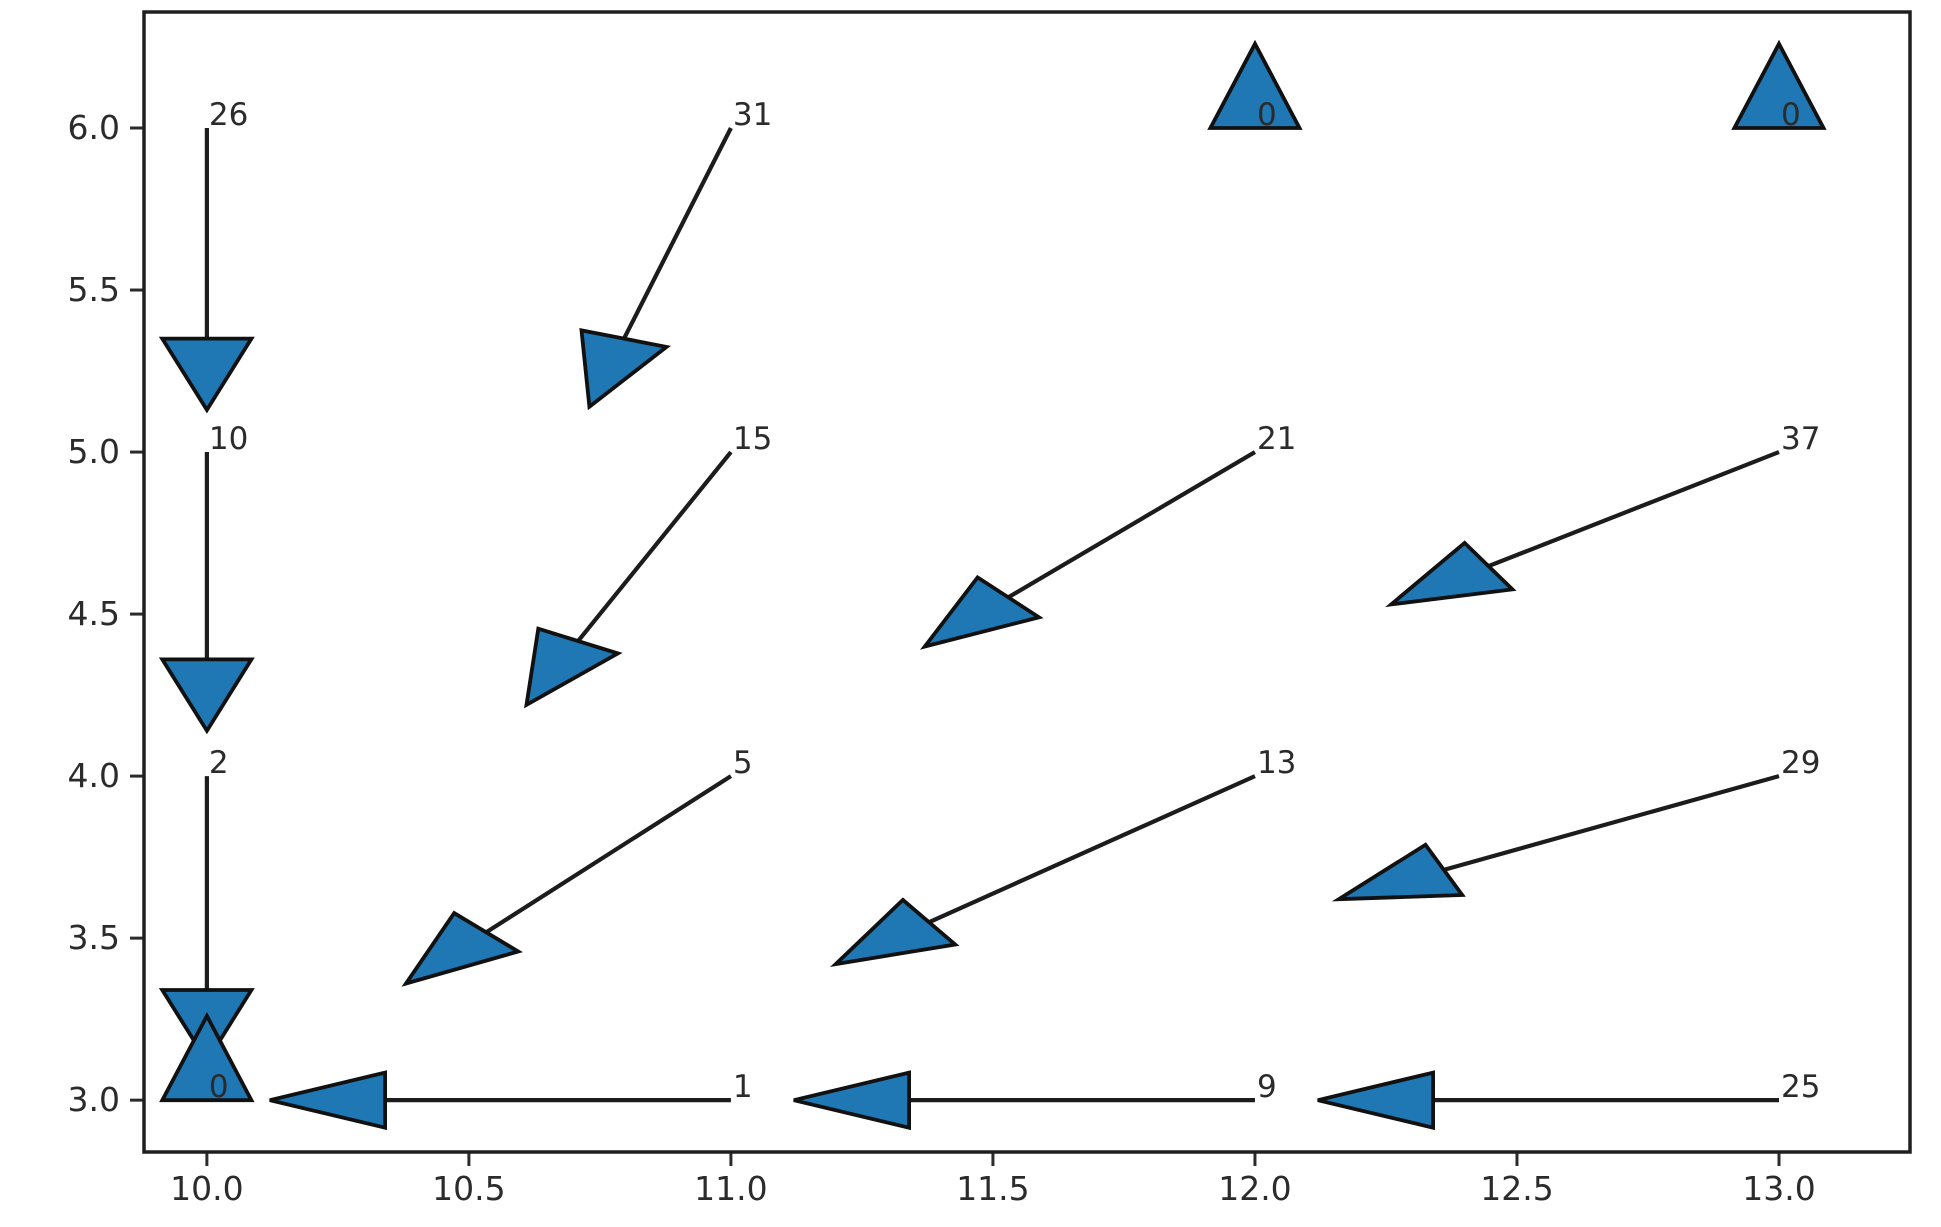 Image resolution: width=1941 pixels, height=1227 pixels. What do you see at coordinates (1800, 439) in the screenshot?
I see `arrow-label: 37` at bounding box center [1800, 439].